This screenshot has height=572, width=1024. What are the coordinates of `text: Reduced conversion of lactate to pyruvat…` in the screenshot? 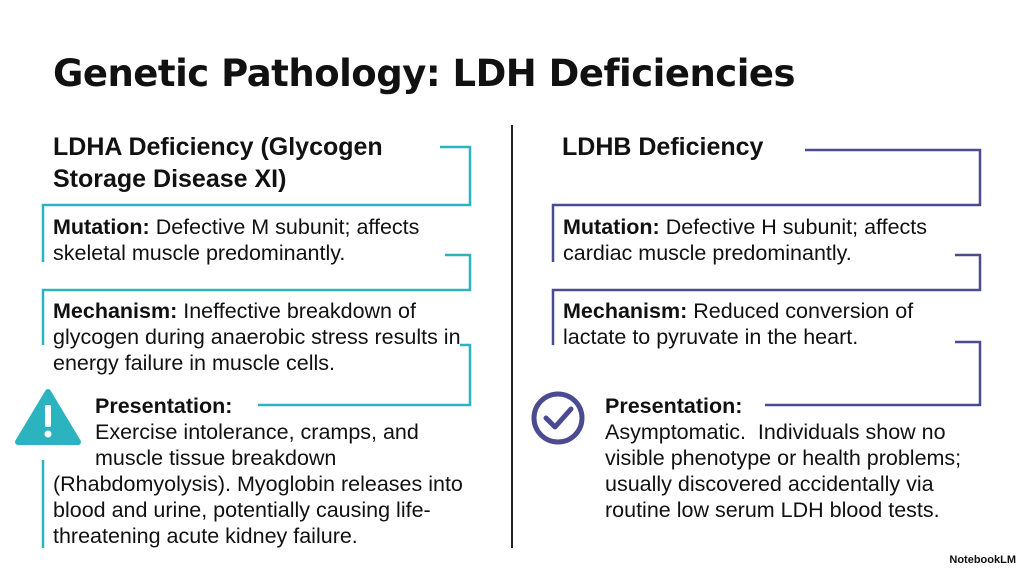 It's located at (738, 324).